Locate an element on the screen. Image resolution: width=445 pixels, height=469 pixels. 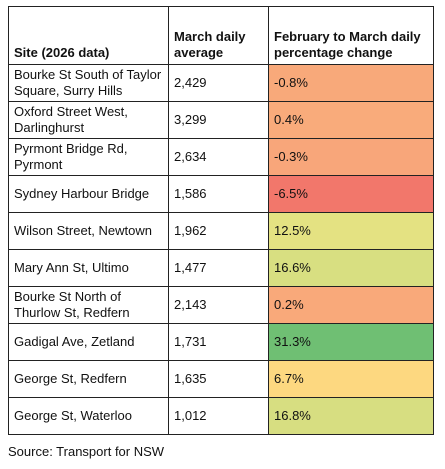
average-cell: 3,299 is located at coordinates (218, 120).